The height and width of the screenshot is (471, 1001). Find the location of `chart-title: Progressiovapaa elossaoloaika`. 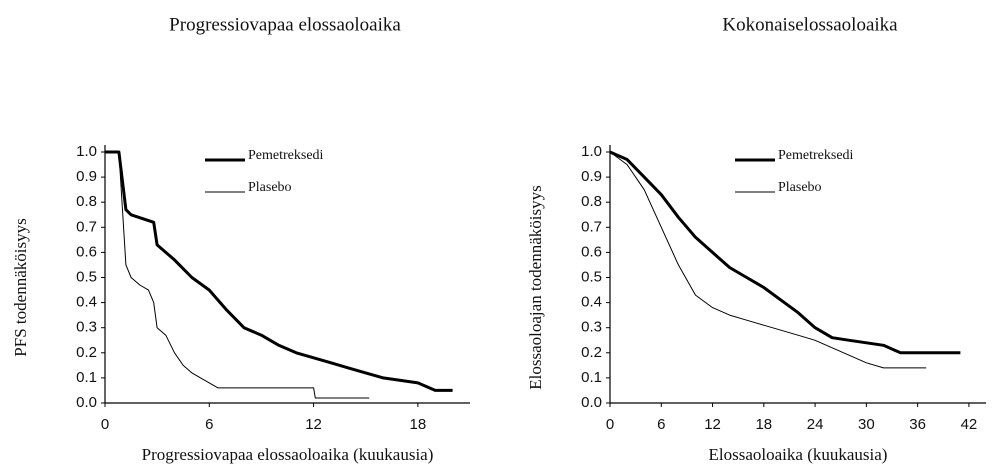

chart-title: Progressiovapaa elossaoloaika is located at coordinates (285, 24).